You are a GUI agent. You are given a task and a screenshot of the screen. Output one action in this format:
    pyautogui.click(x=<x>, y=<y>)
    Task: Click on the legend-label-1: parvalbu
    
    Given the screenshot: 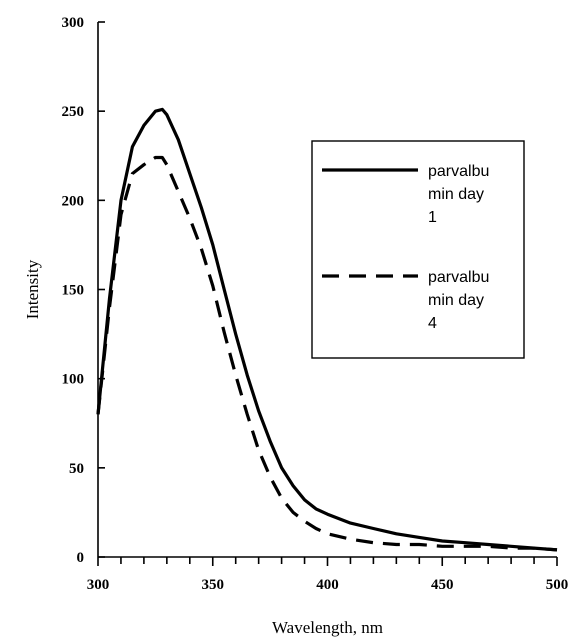 What is the action you would take?
    pyautogui.click(x=458, y=171)
    